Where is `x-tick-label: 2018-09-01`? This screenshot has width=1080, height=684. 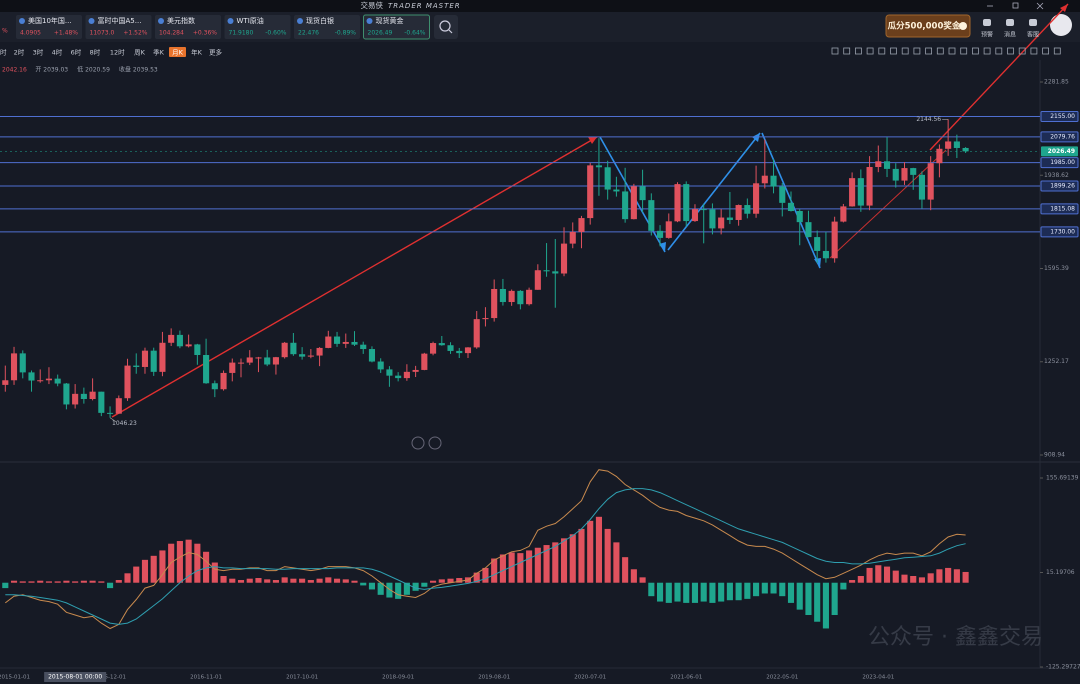
x-tick-label: 2018-09-01 is located at coordinates (398, 678).